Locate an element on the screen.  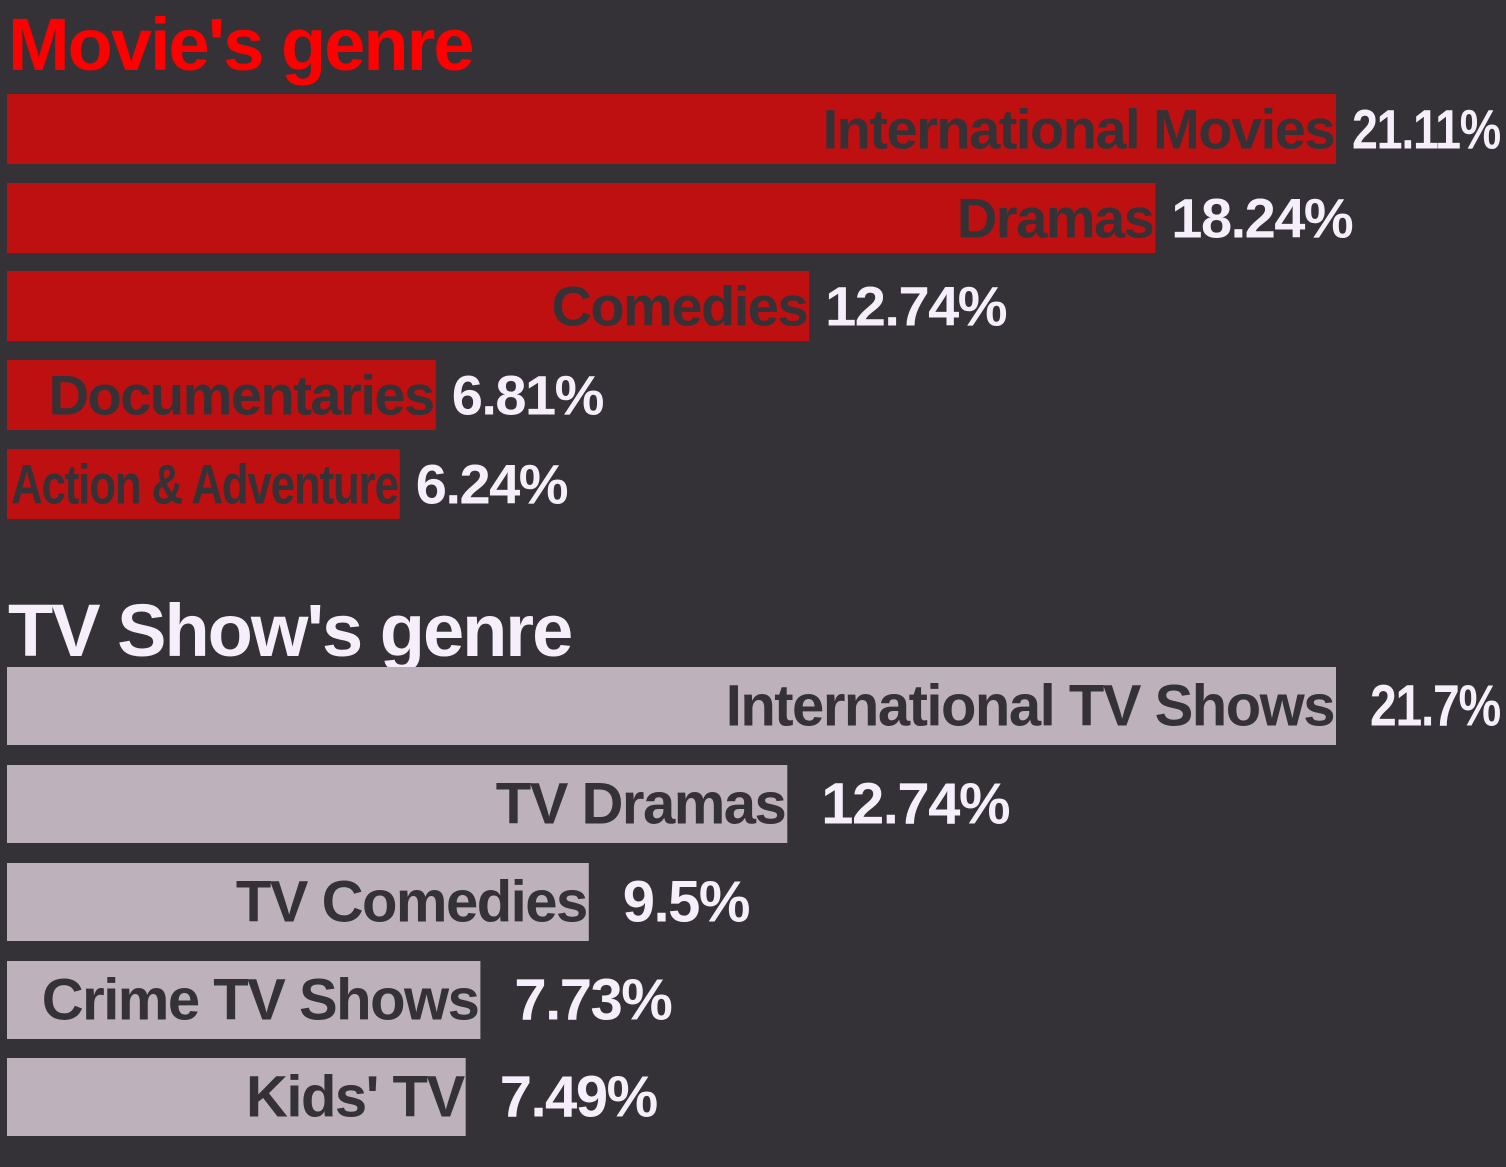
movie-value-label: 12.74% is located at coordinates (916, 306).